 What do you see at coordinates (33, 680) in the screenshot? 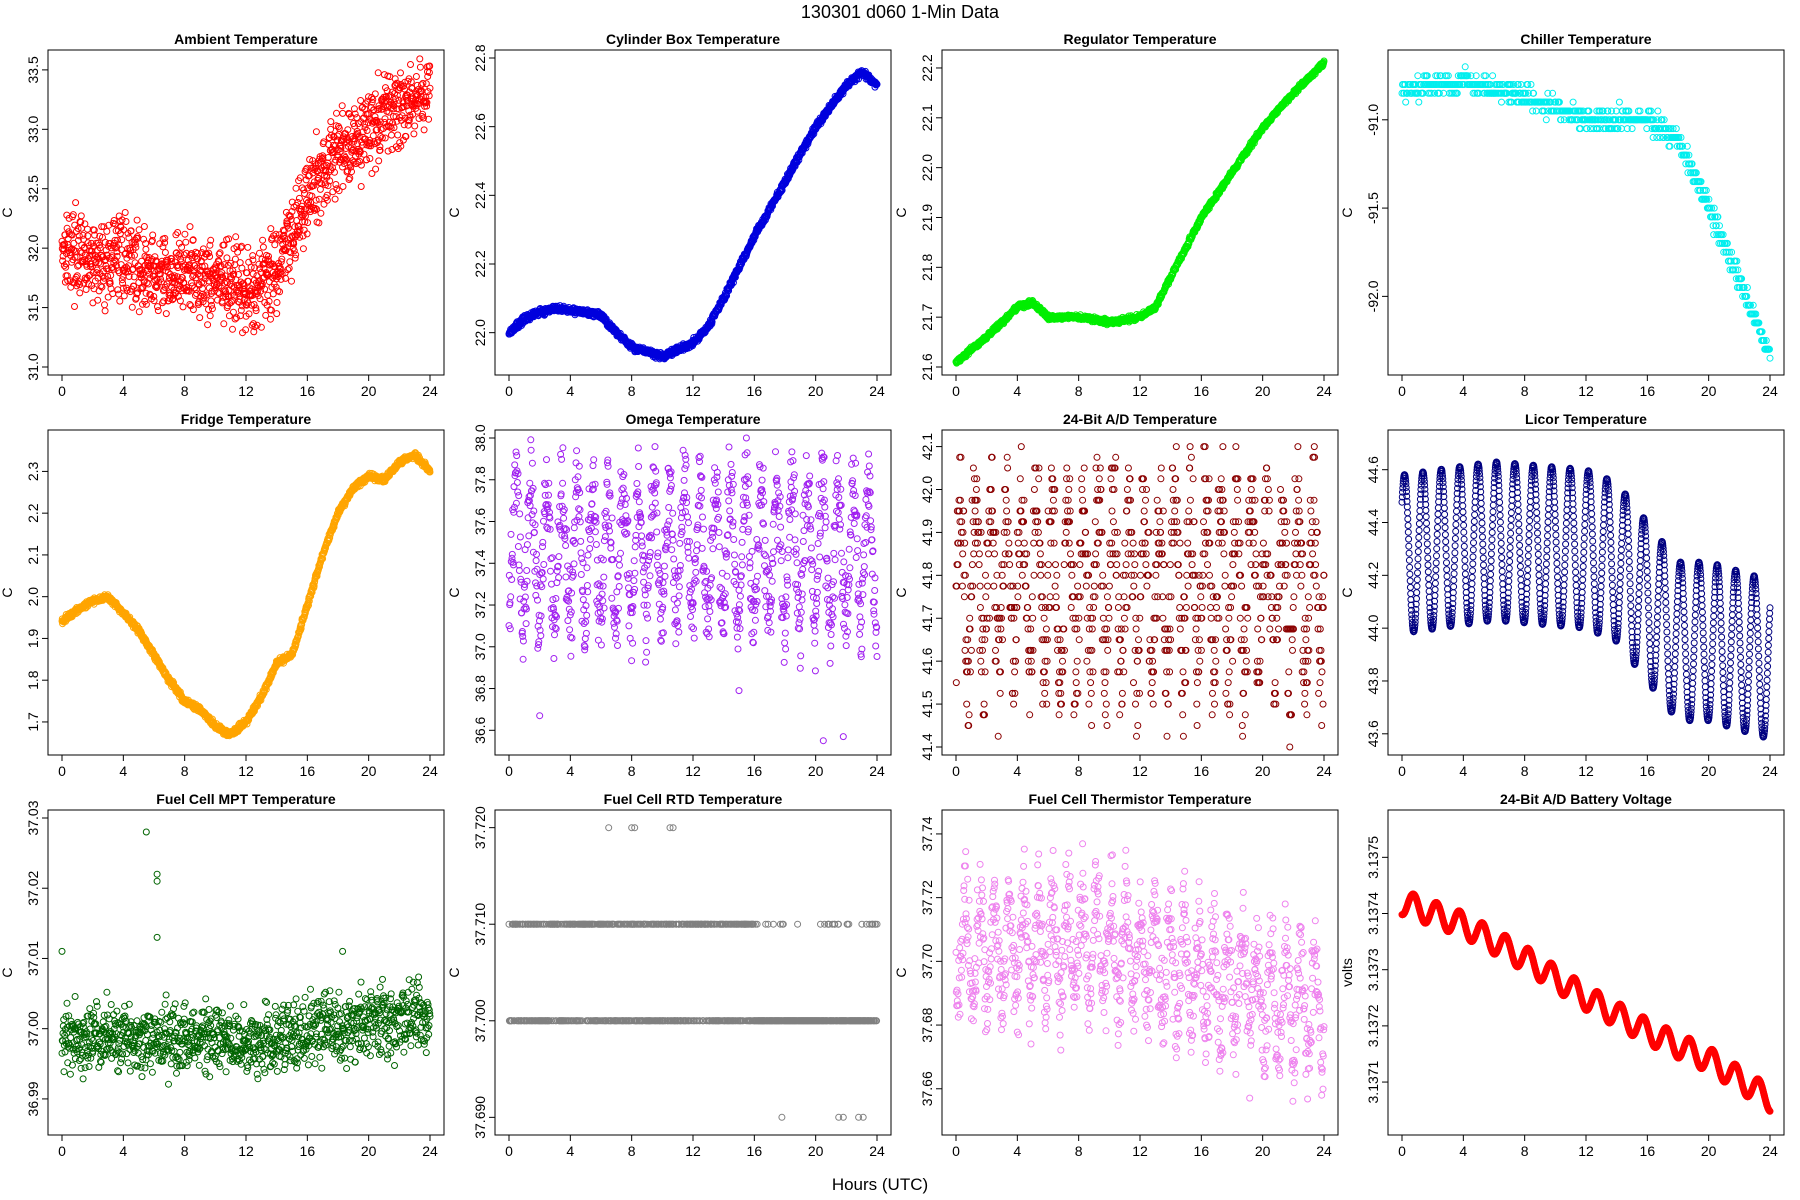
I see `y-tick-label: 1.8` at bounding box center [33, 680].